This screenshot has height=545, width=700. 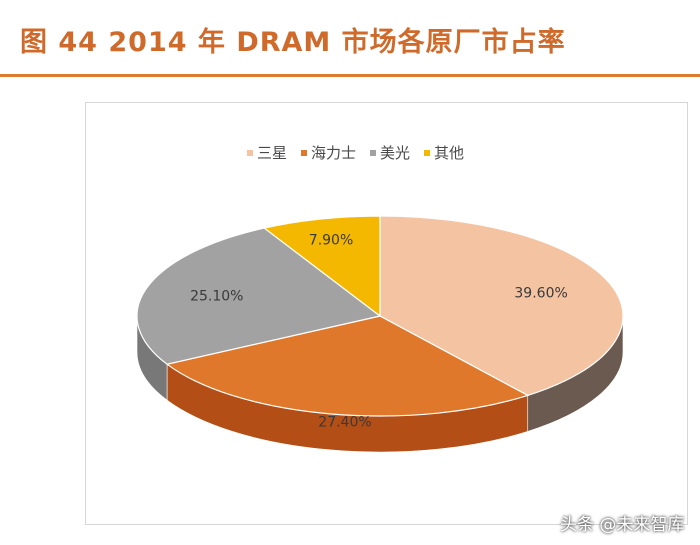 What do you see at coordinates (395, 153) in the screenshot?
I see `legend-label-micron: 美光` at bounding box center [395, 153].